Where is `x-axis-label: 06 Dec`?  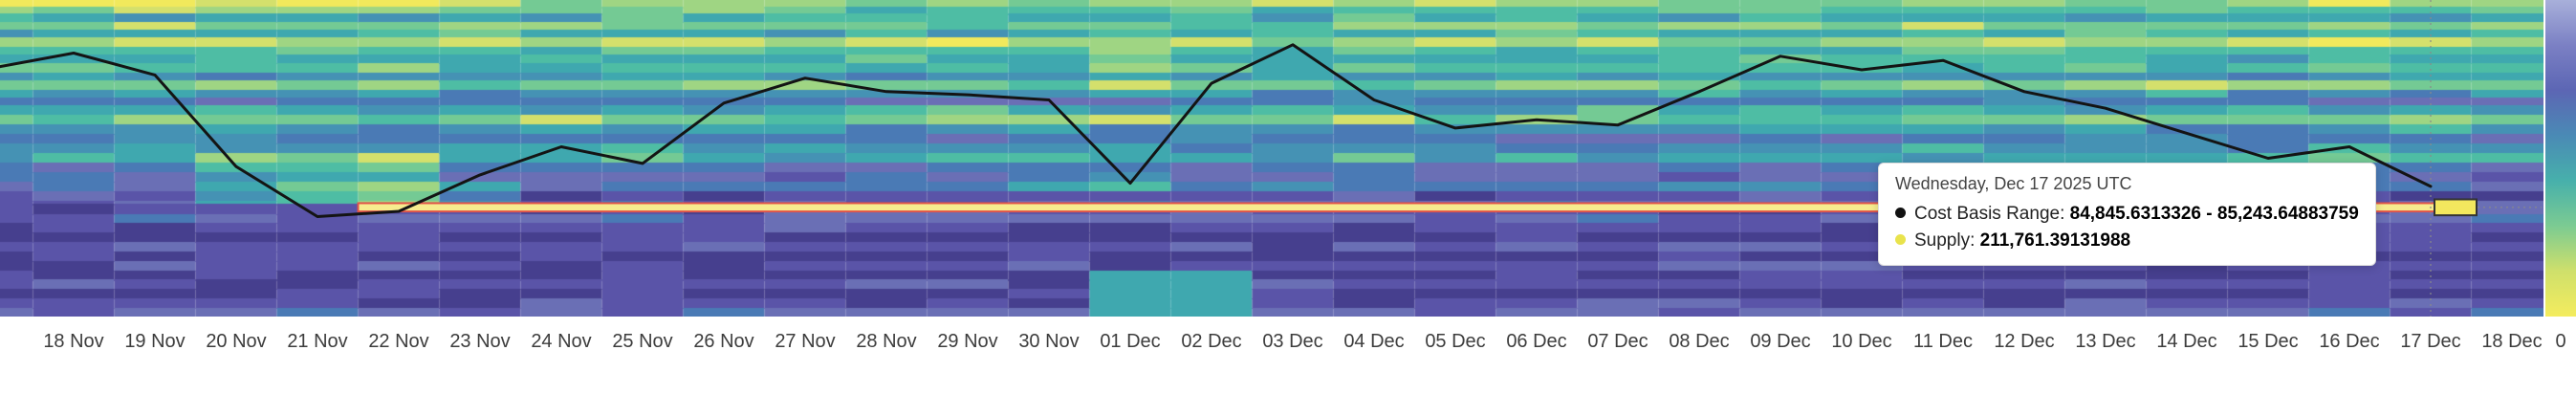 x-axis-label: 06 Dec is located at coordinates (1536, 341).